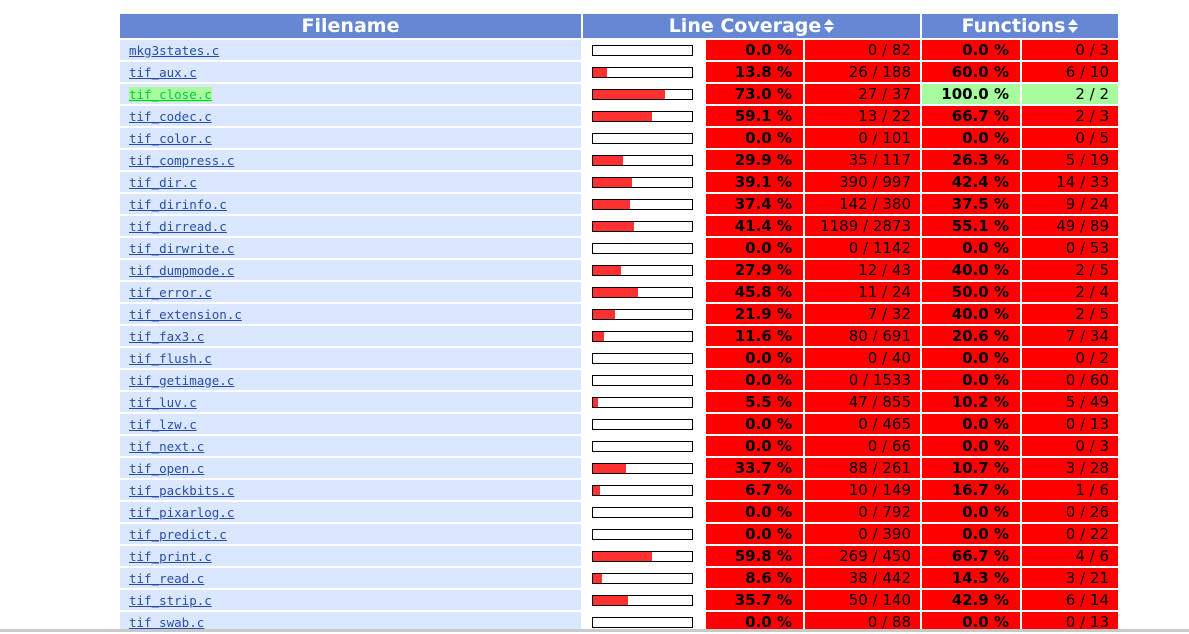 This screenshot has width=1189, height=634. What do you see at coordinates (178, 226) in the screenshot?
I see `file-link: tif_dirread.c` at bounding box center [178, 226].